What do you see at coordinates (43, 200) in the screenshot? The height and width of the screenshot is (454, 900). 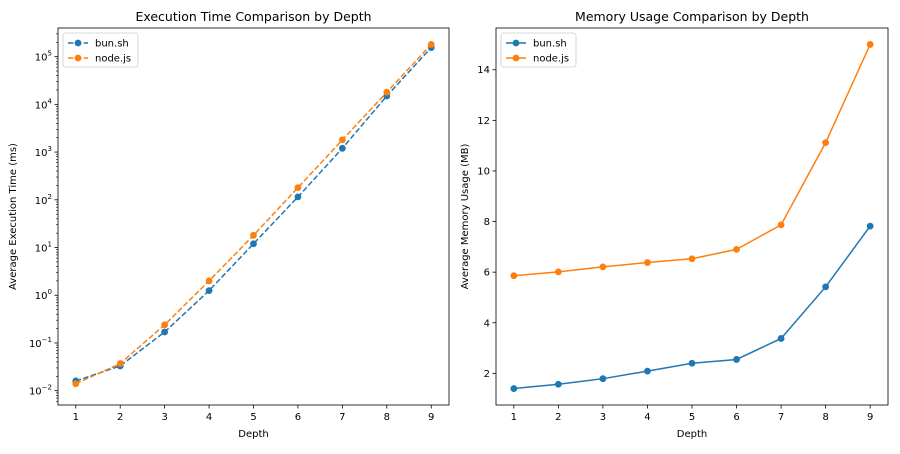 I see `y-tick-label: 10²` at bounding box center [43, 200].